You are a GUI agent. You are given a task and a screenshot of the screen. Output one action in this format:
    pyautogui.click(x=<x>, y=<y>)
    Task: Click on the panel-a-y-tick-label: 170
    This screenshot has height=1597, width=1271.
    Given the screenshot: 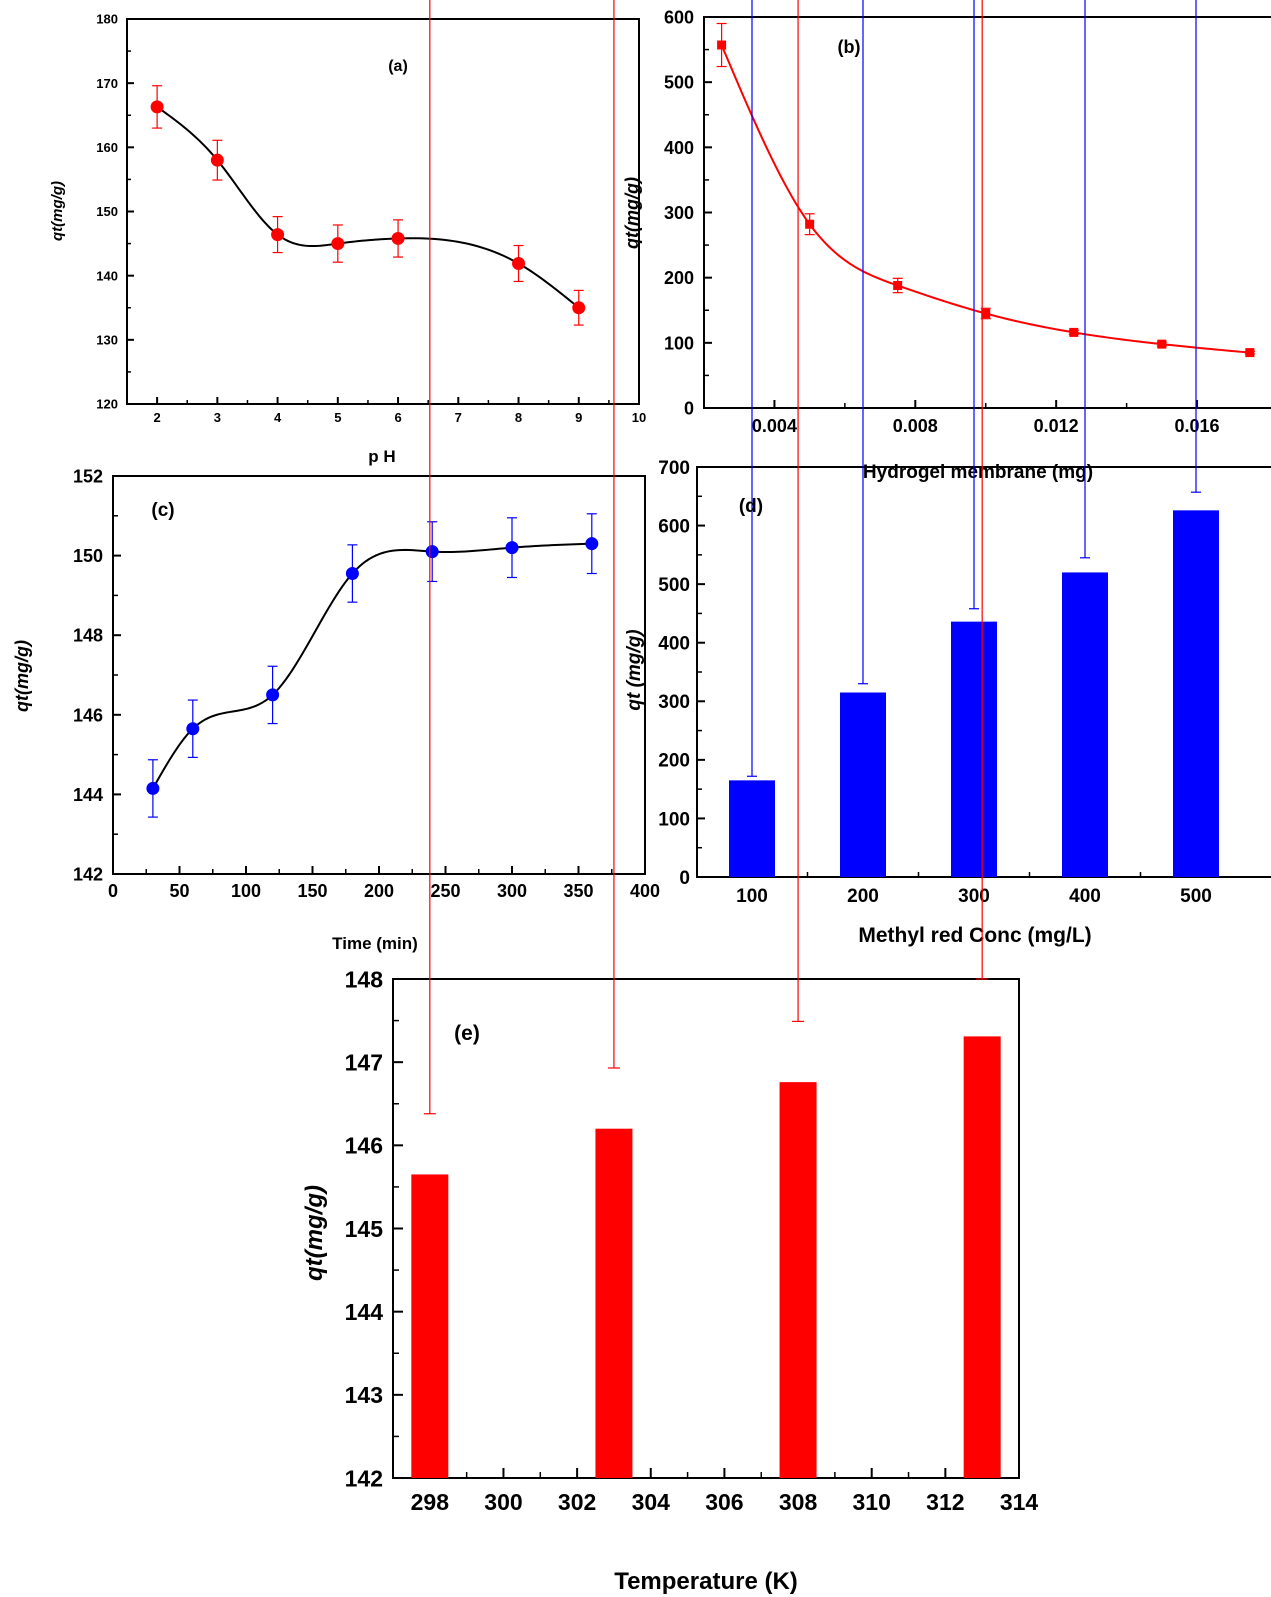 What is the action you would take?
    pyautogui.click(x=107, y=83)
    